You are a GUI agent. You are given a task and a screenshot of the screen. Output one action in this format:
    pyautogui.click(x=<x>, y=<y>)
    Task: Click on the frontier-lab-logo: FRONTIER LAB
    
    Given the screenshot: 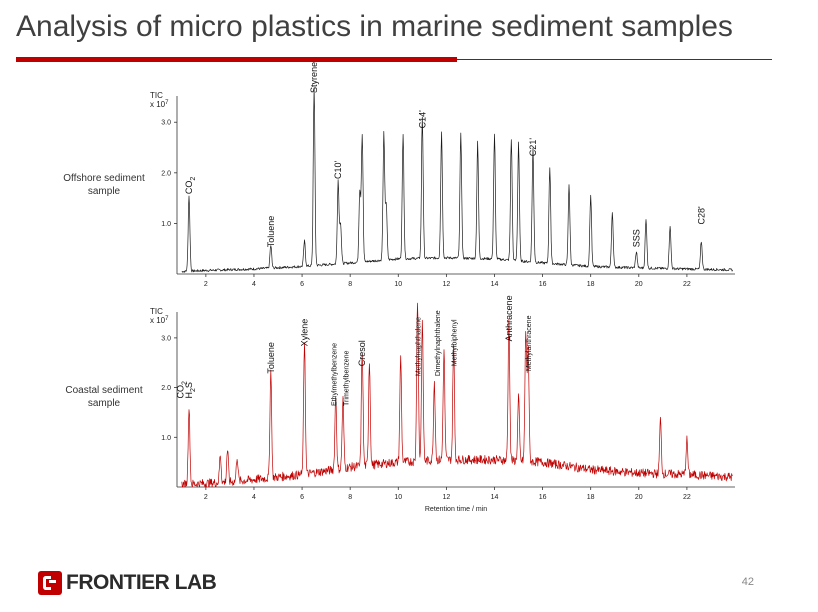 What is the action you would take?
    pyautogui.click(x=127, y=583)
    